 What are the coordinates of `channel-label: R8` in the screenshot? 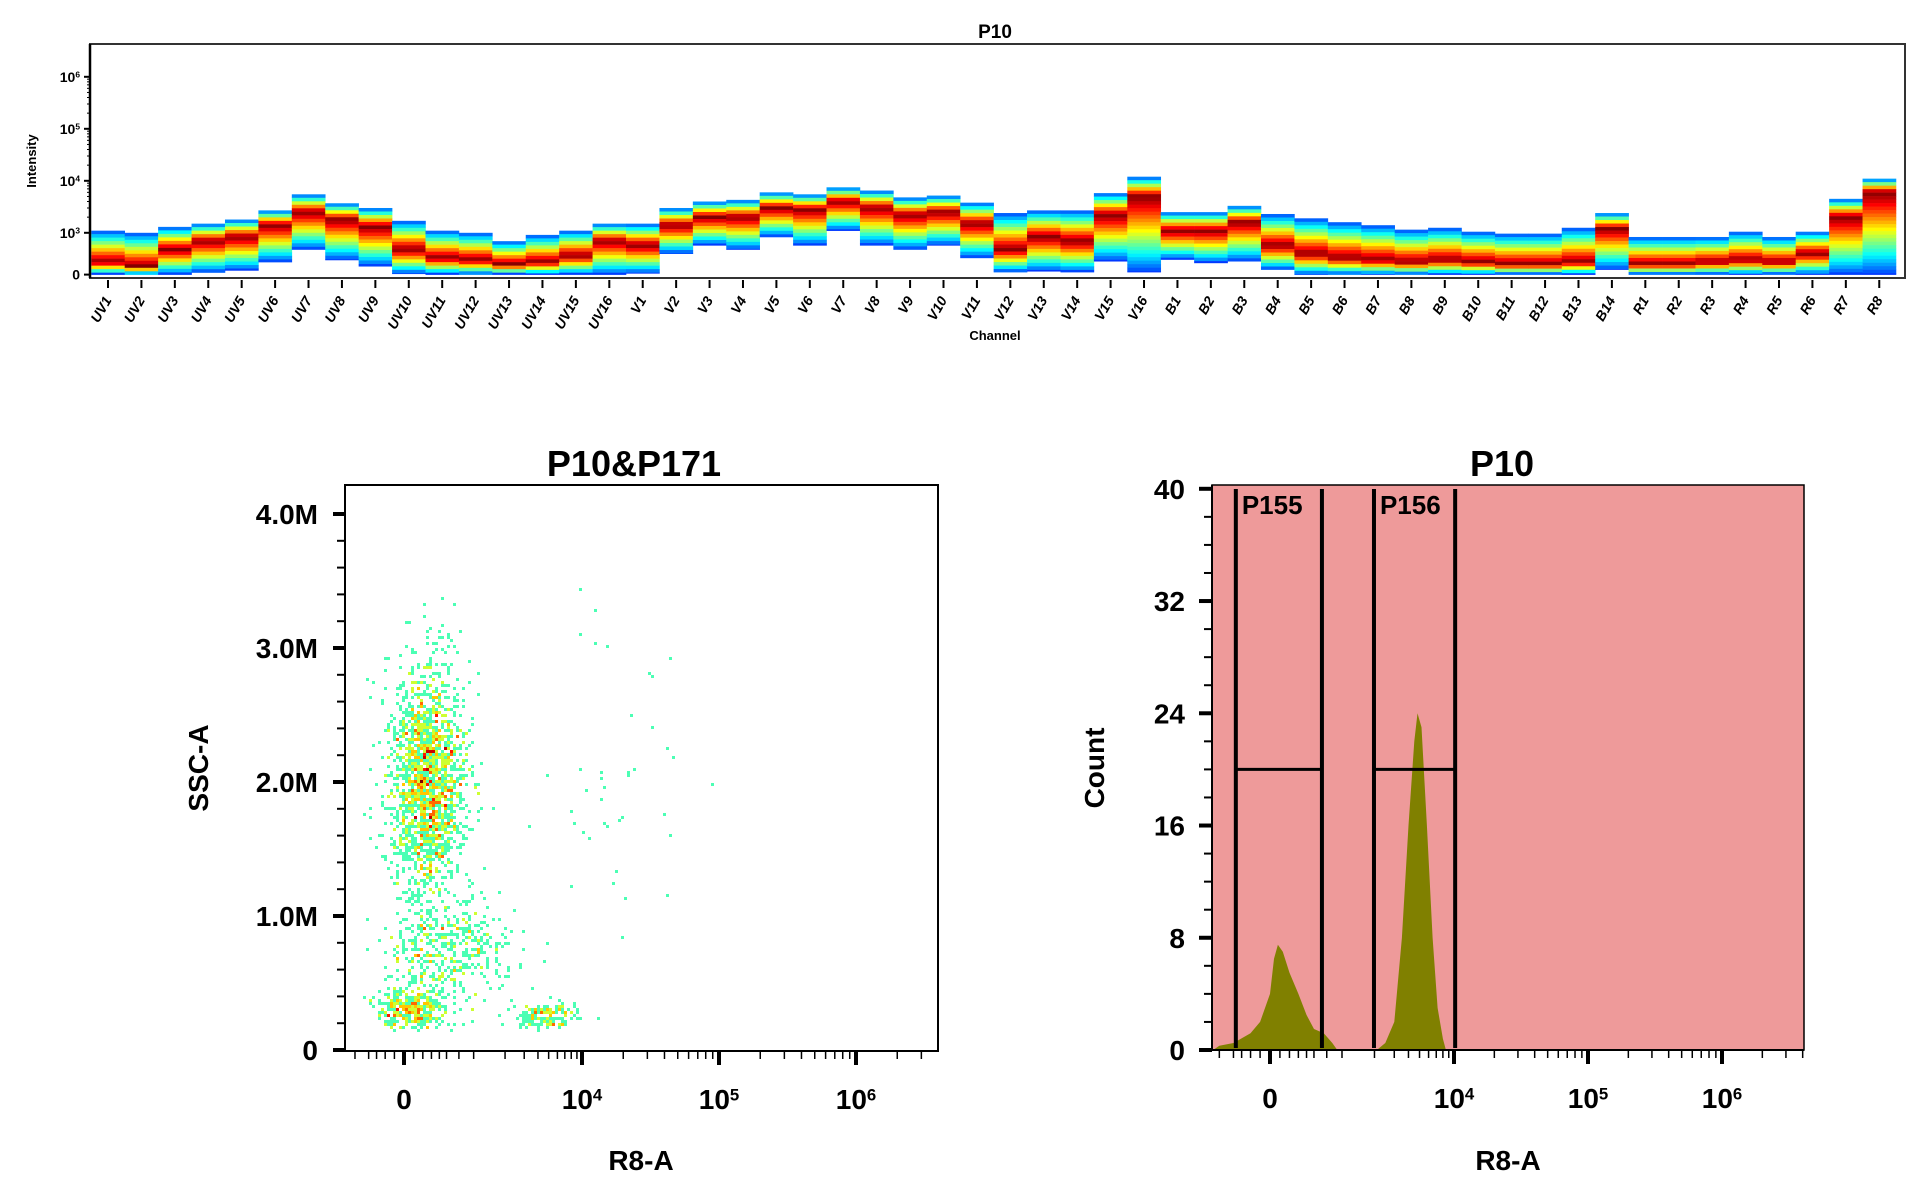 It's located at (1874, 305).